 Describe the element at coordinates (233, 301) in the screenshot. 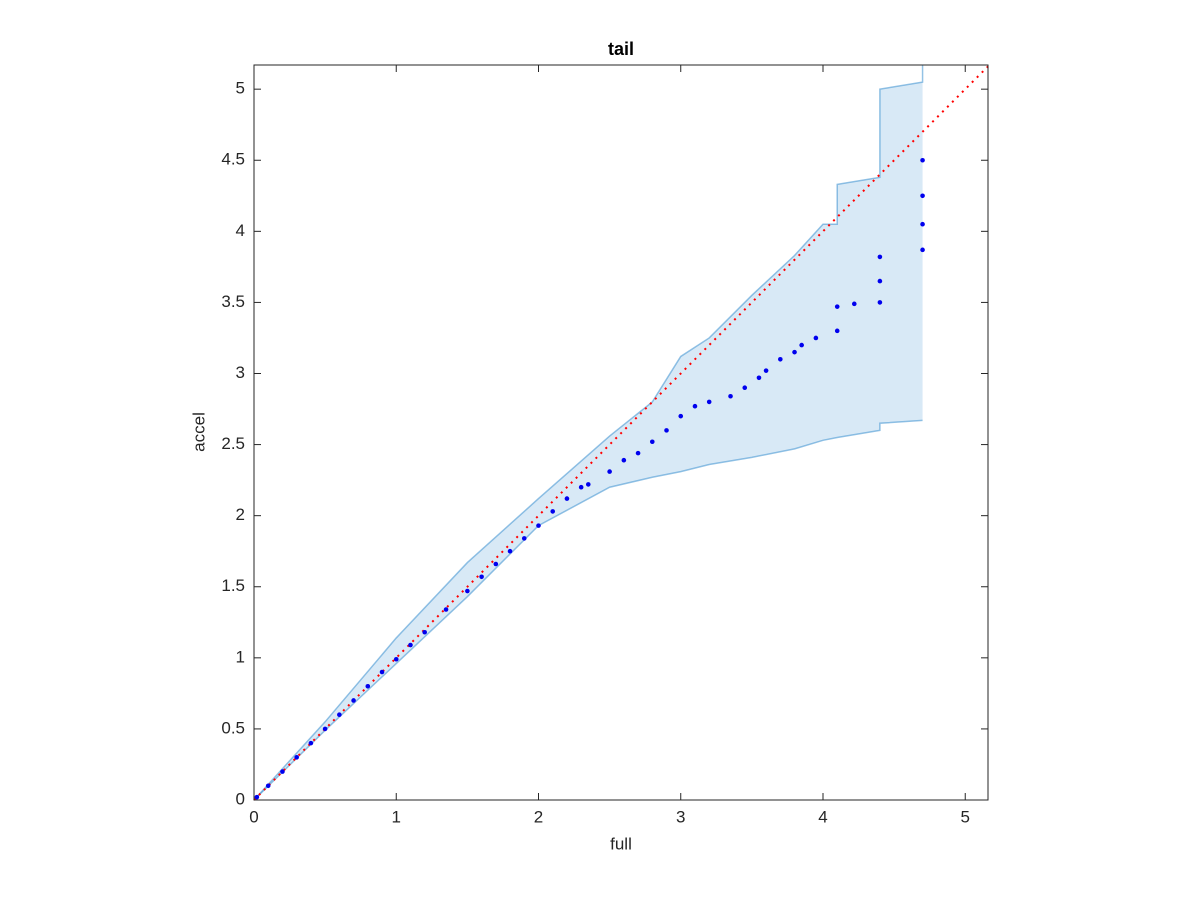

I see `y-tick-label: 3.5` at that location.